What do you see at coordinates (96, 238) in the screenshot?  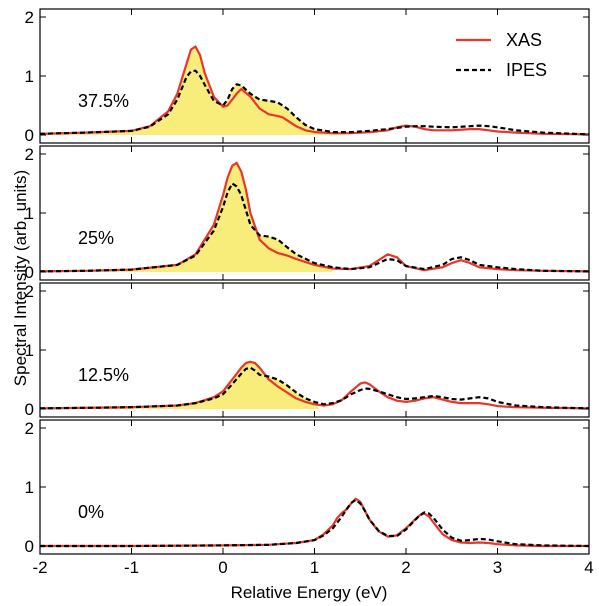 I see `panel-doping-label: 25%` at bounding box center [96, 238].